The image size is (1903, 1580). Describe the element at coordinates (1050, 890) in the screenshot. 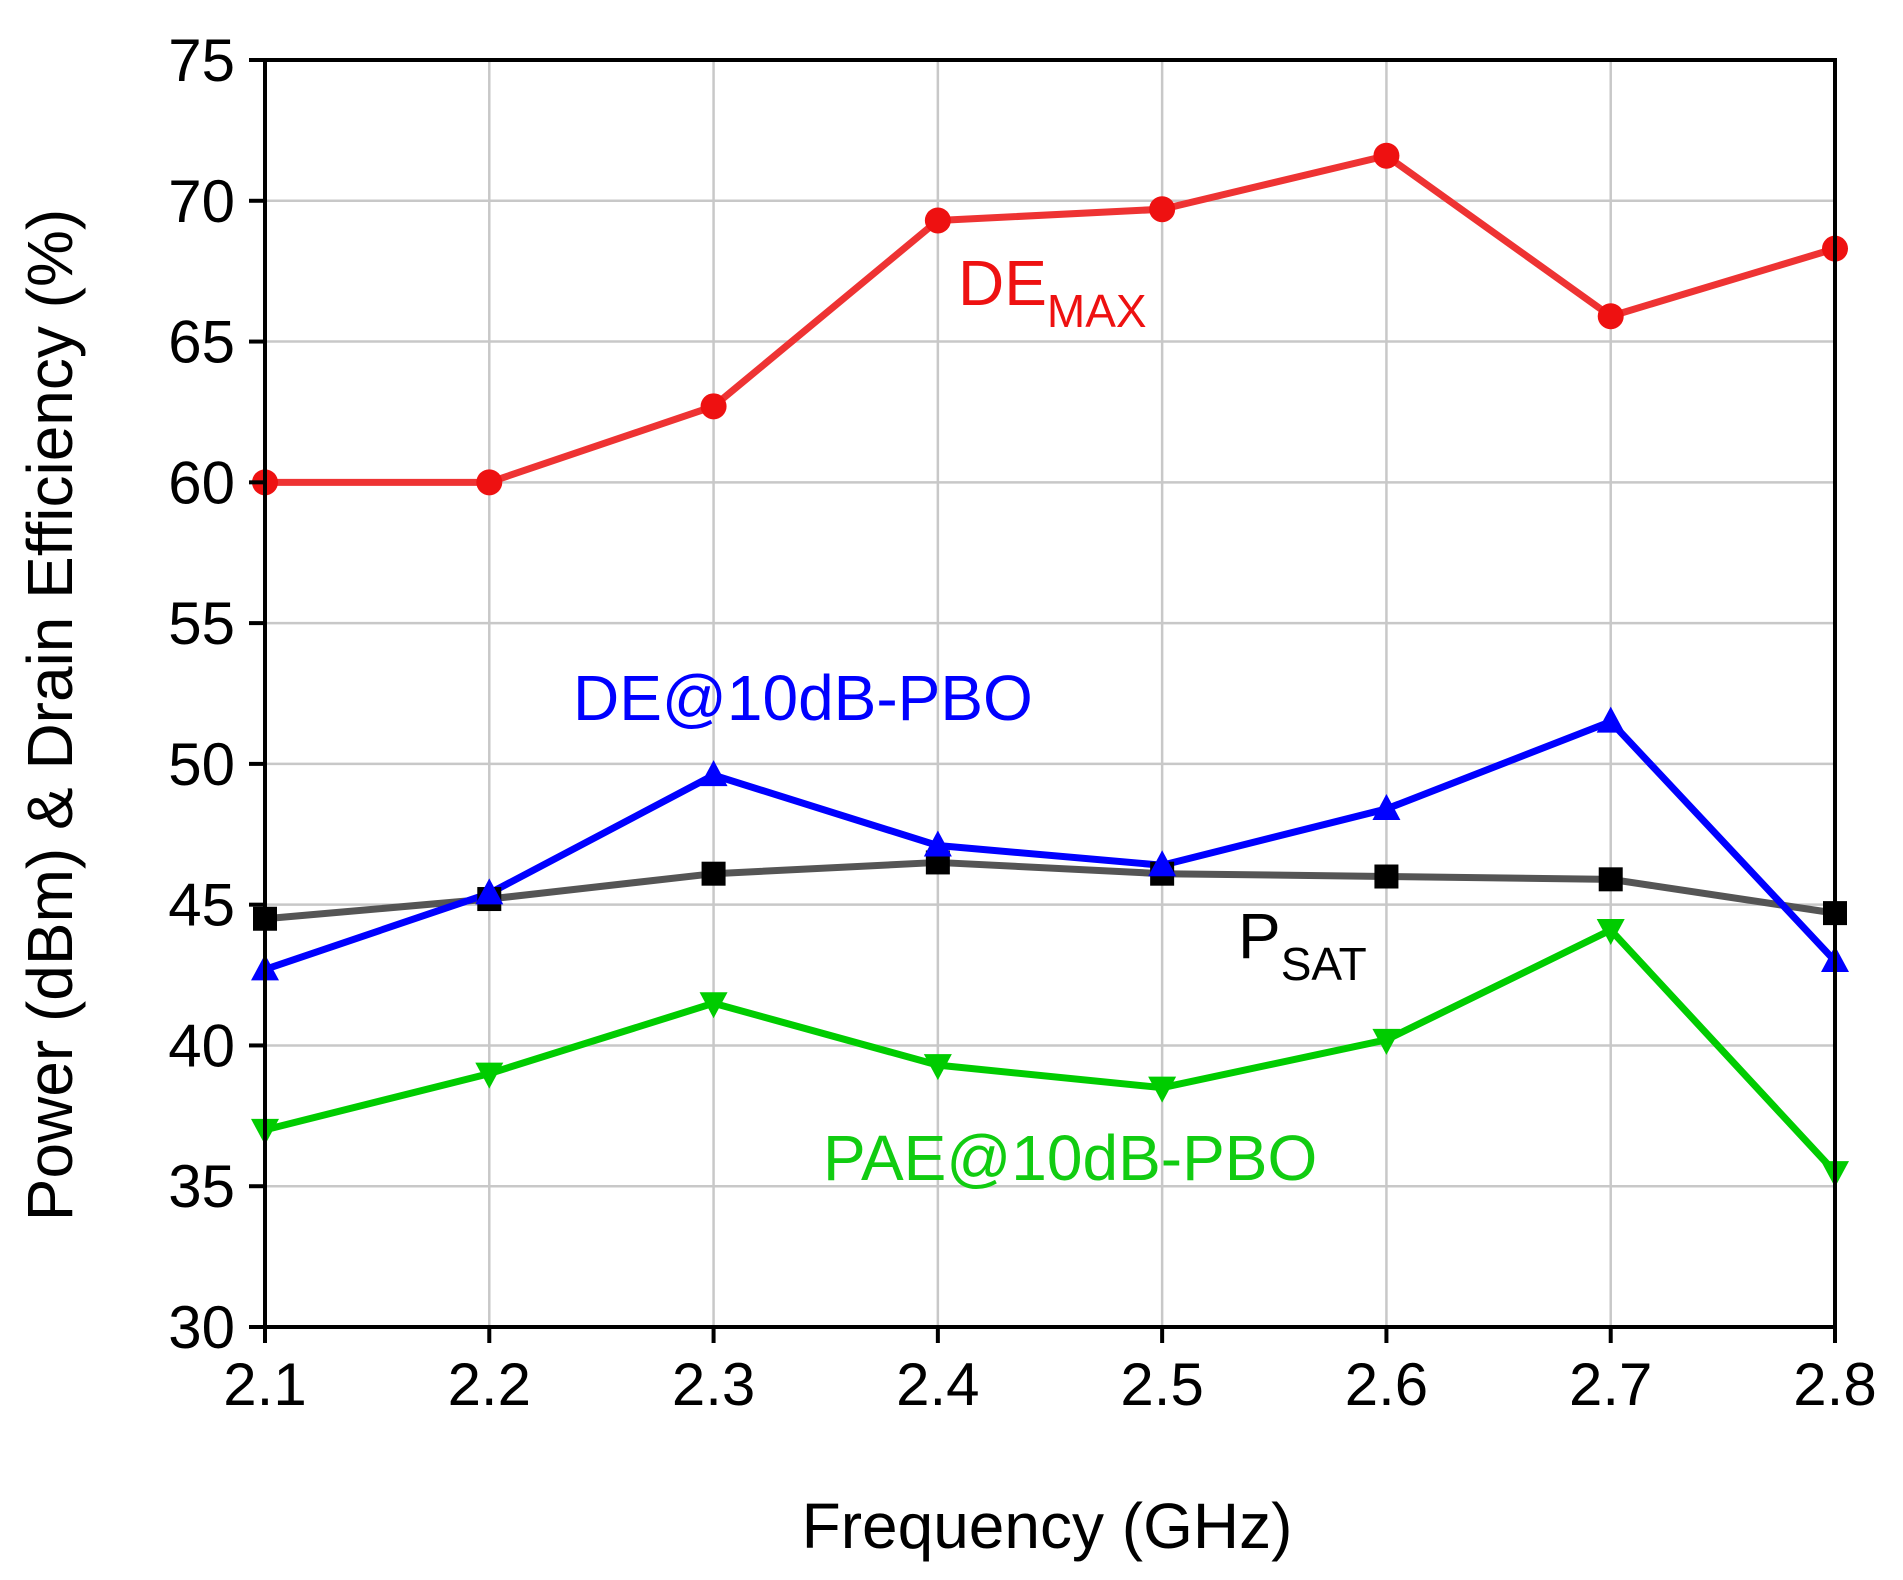

I see `series-line-psat` at that location.